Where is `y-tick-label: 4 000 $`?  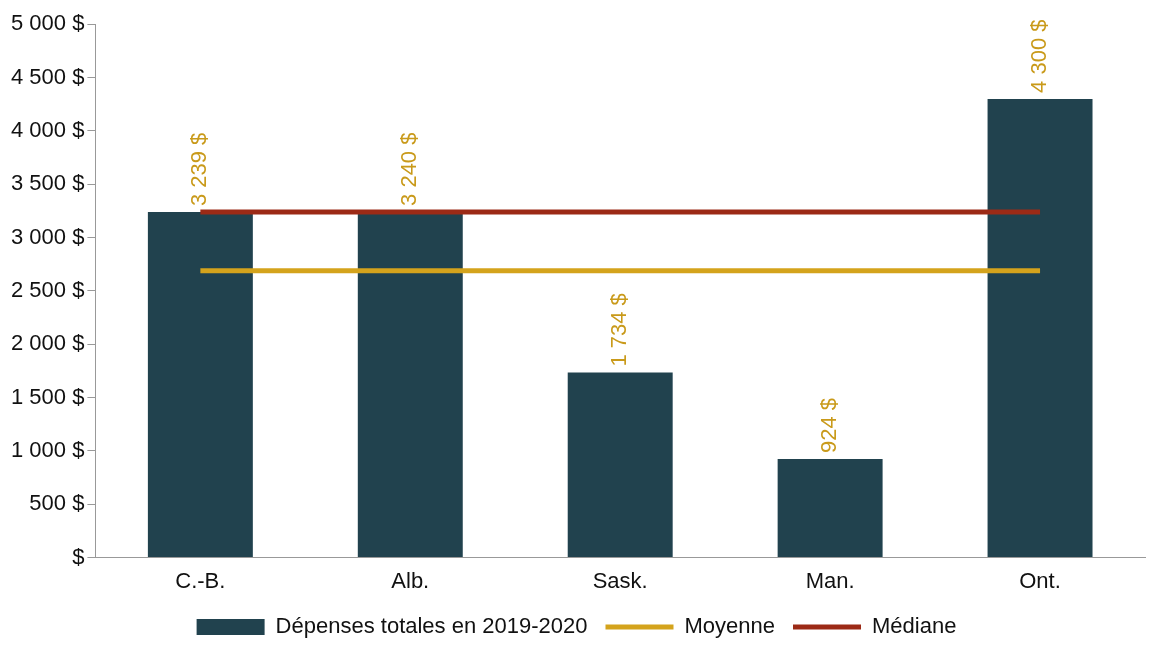 y-tick-label: 4 000 $ is located at coordinates (48, 129).